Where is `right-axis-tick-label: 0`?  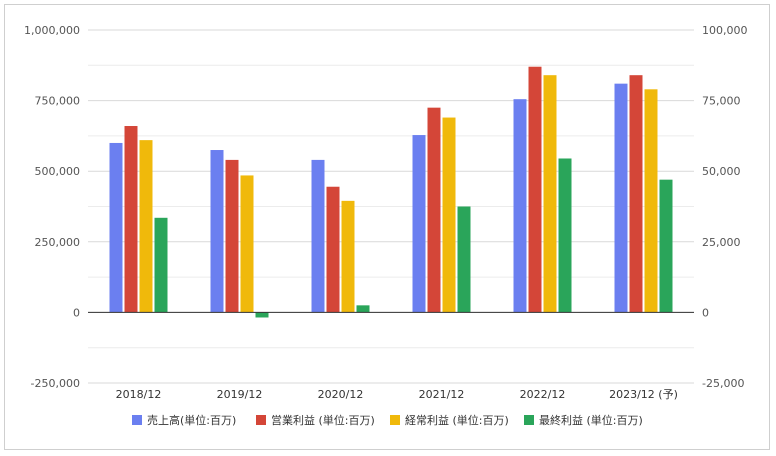 right-axis-tick-label: 0 is located at coordinates (705, 312).